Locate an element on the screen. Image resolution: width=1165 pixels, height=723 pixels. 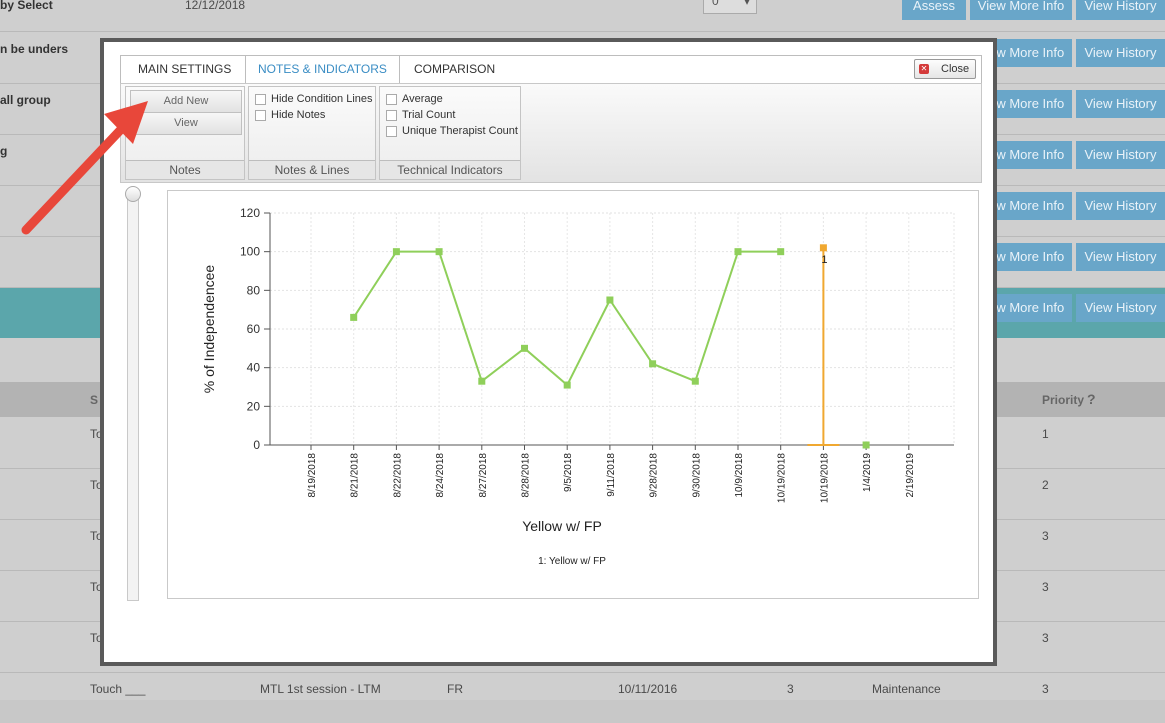
technical-indicators-group-label: Technical Indicators is located at coordinates (450, 169).